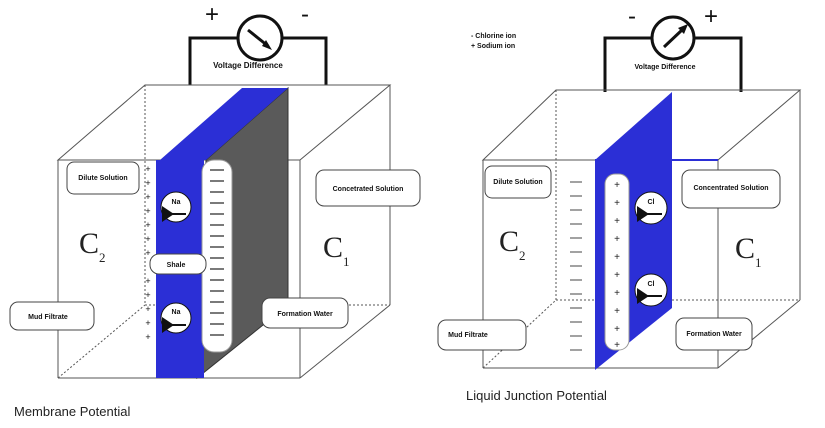  What do you see at coordinates (617, 265) in the screenshot?
I see `positive-charges: + + + + + + + + + +` at bounding box center [617, 265].